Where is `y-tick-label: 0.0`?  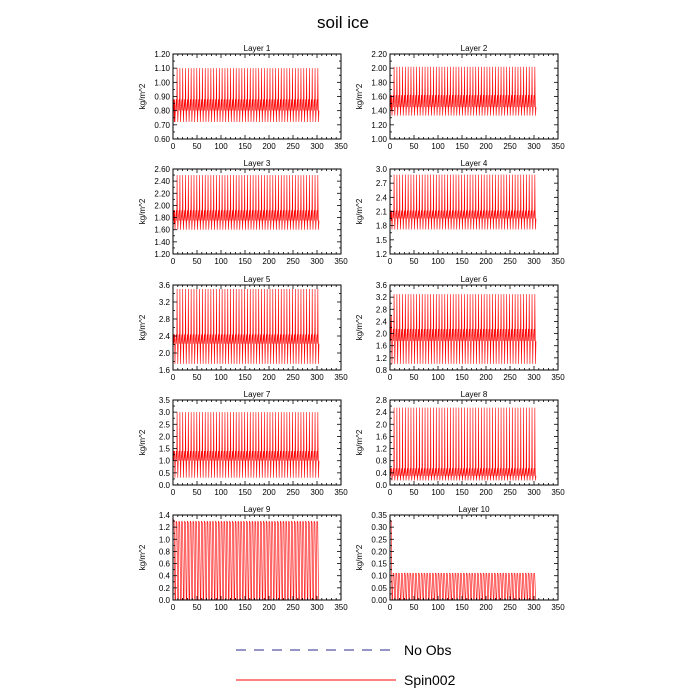
y-tick-label: 0.0 is located at coordinates (382, 485).